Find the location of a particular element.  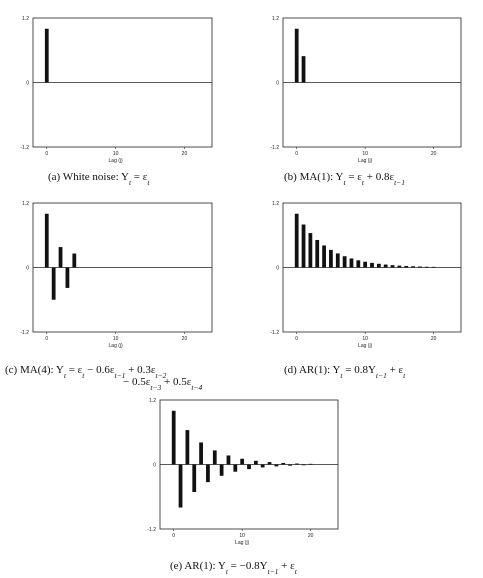

panel-caption: (a) White noise: Yt = εt is located at coordinates (99, 179).